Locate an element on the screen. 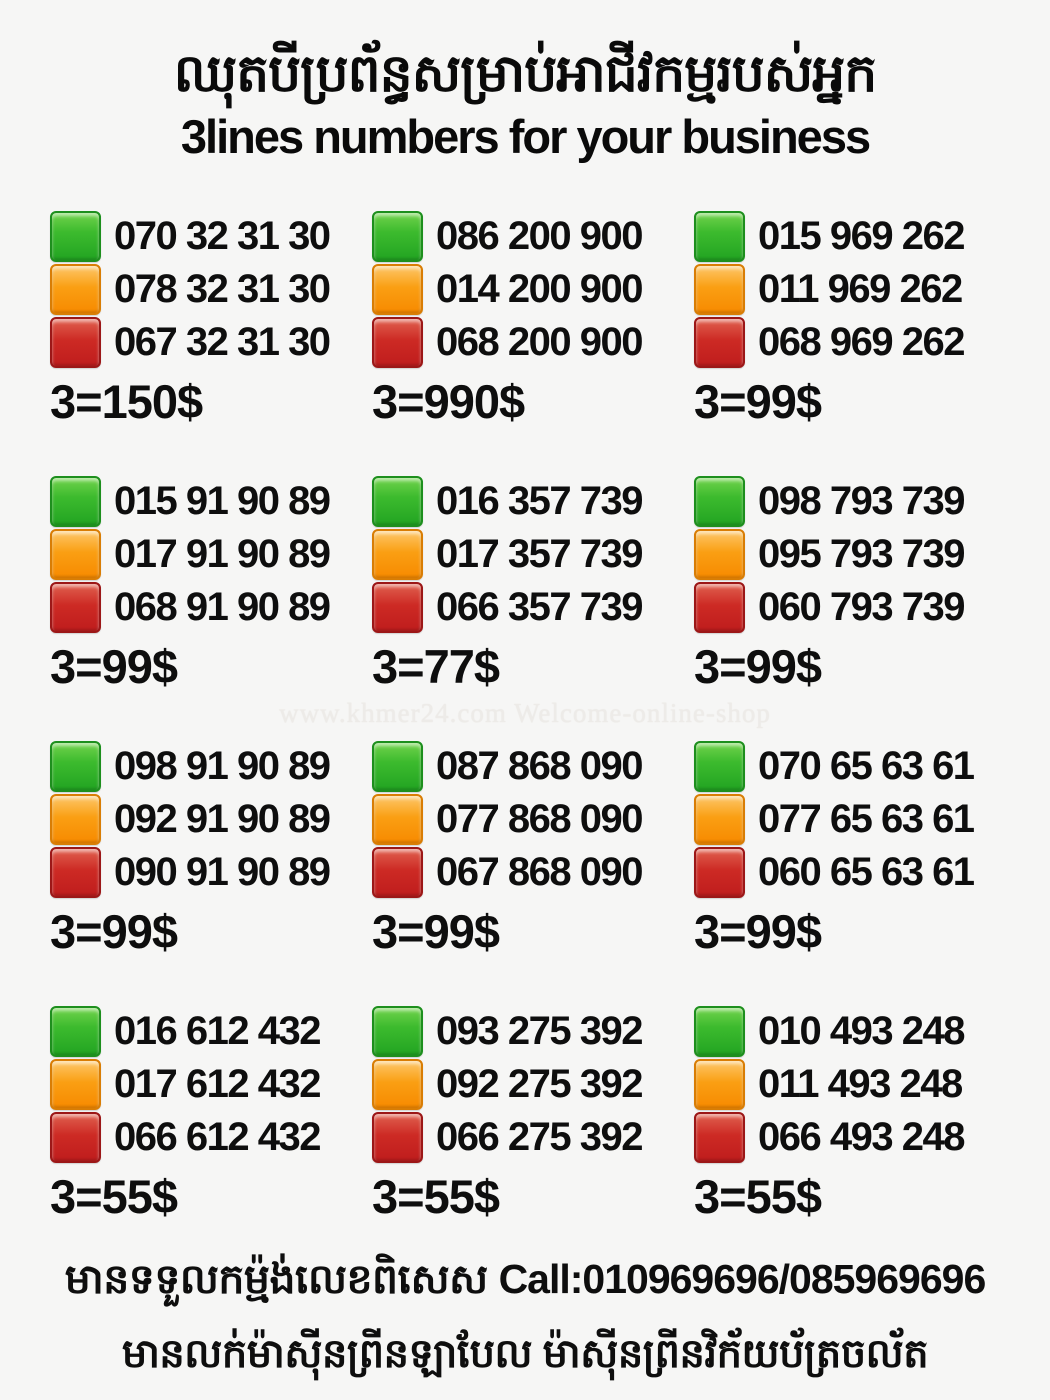 The width and height of the screenshot is (1050, 1400). phone-number: 016 357 739 is located at coordinates (539, 501).